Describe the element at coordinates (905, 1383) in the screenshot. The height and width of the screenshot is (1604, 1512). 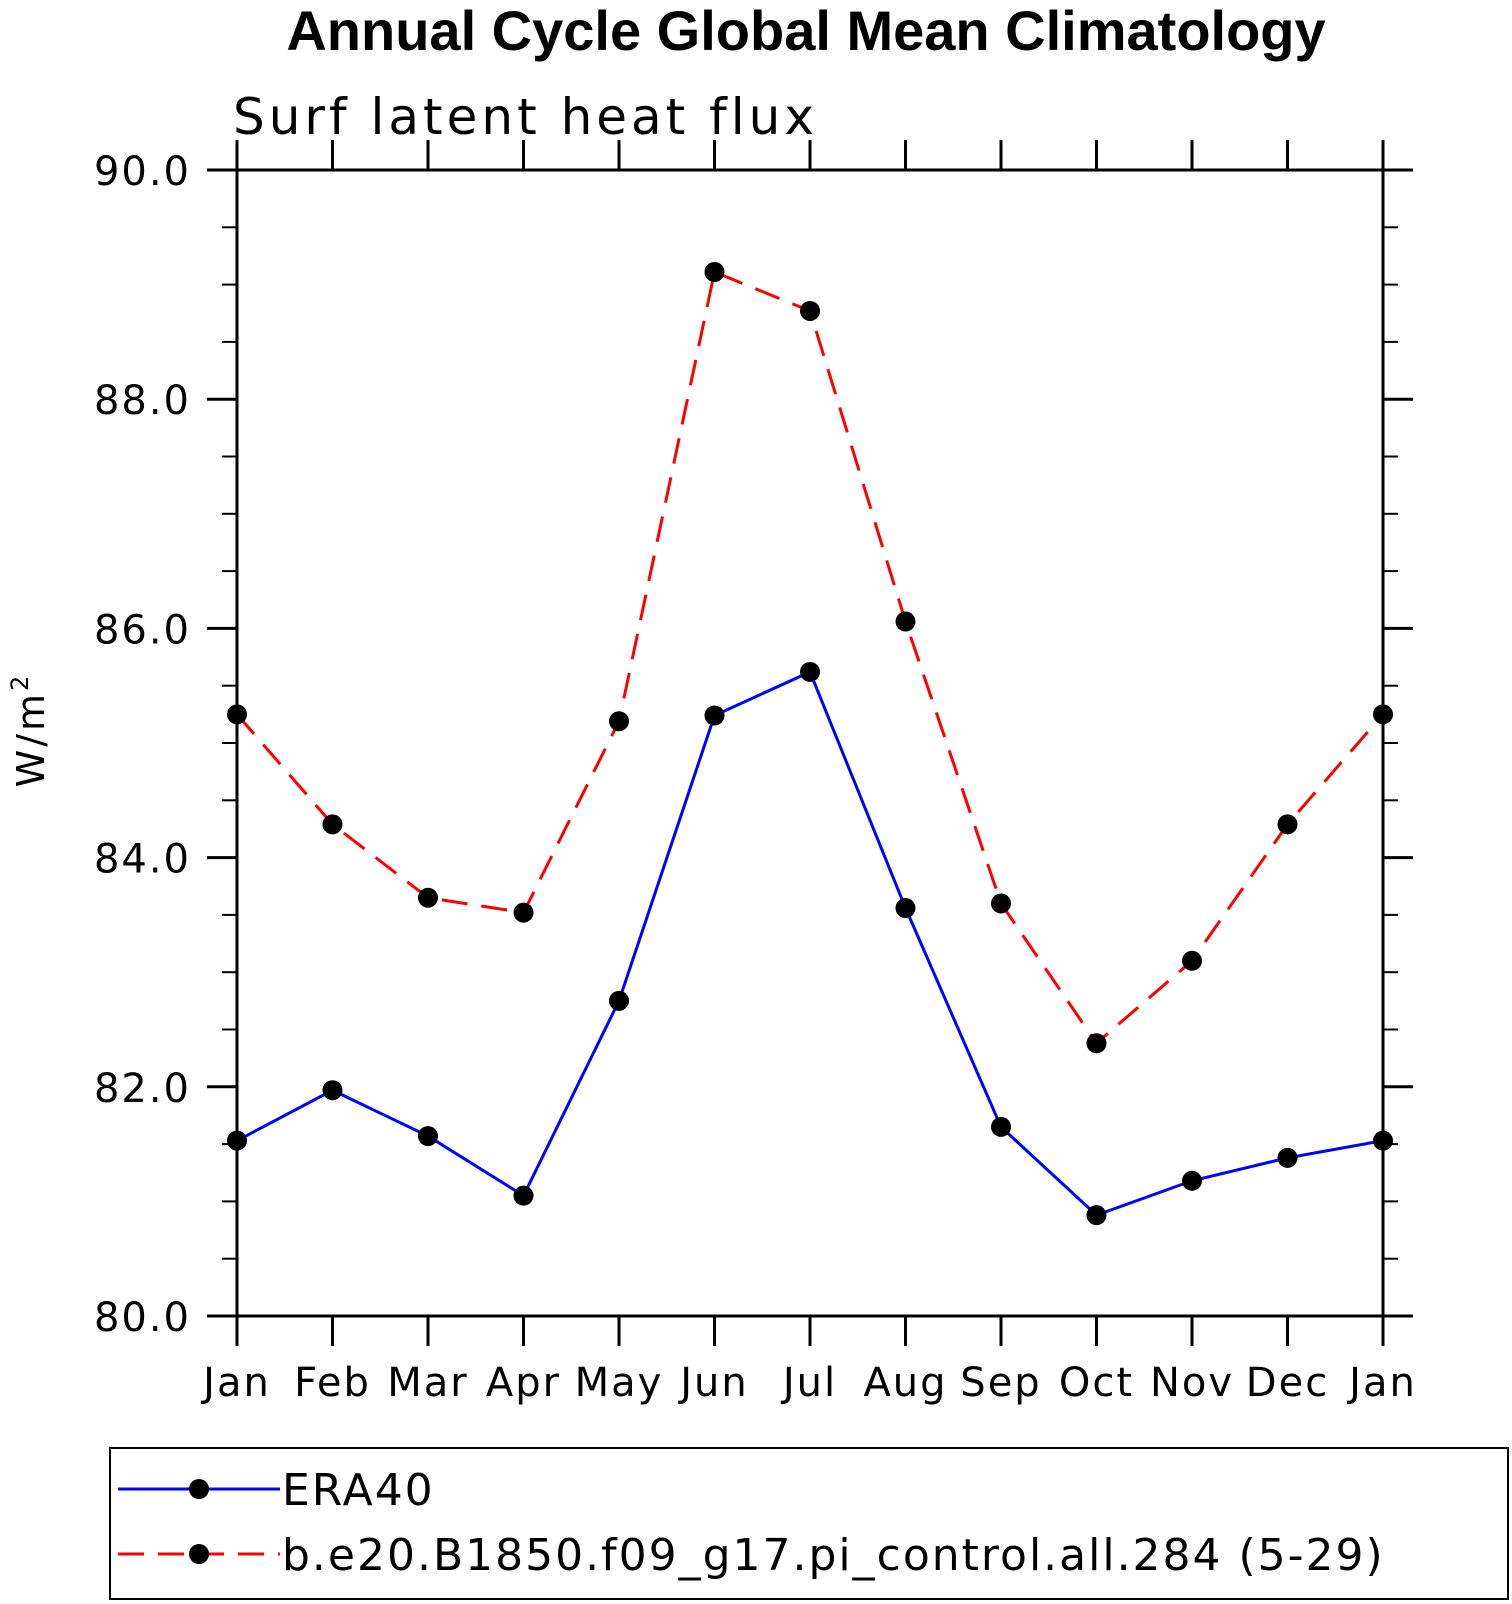
I see `x-tick-label: Aug` at that location.